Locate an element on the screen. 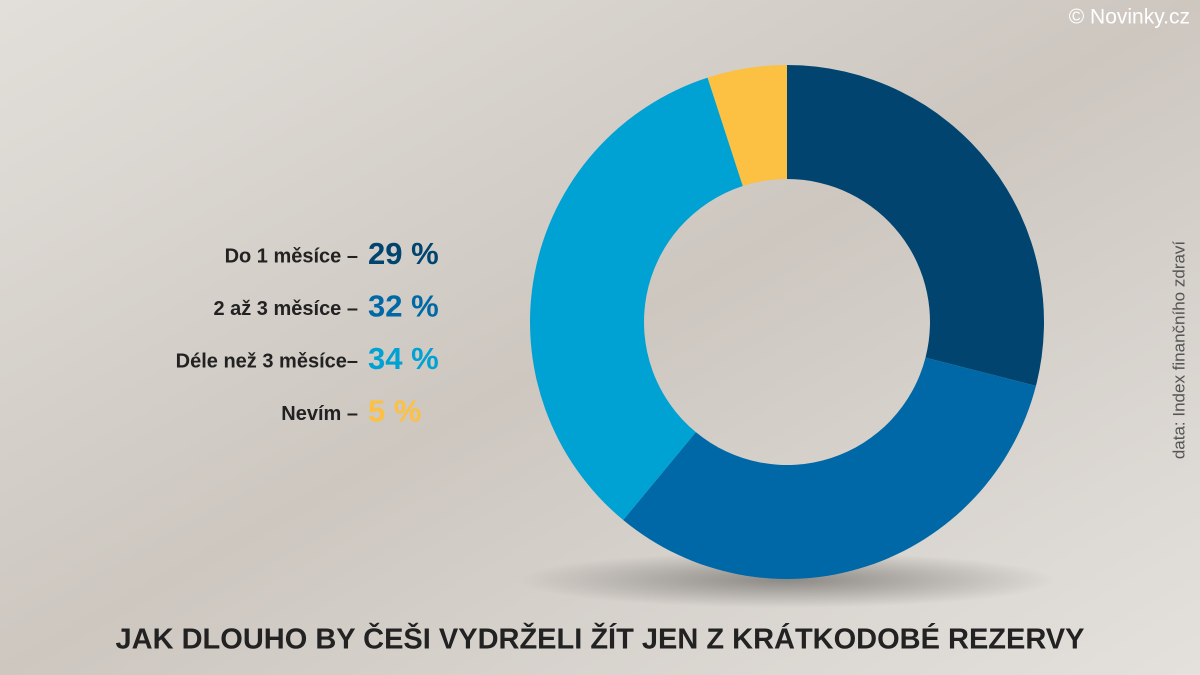 This screenshot has height=675, width=1200. credit: © Novinky.cz is located at coordinates (1129, 17).